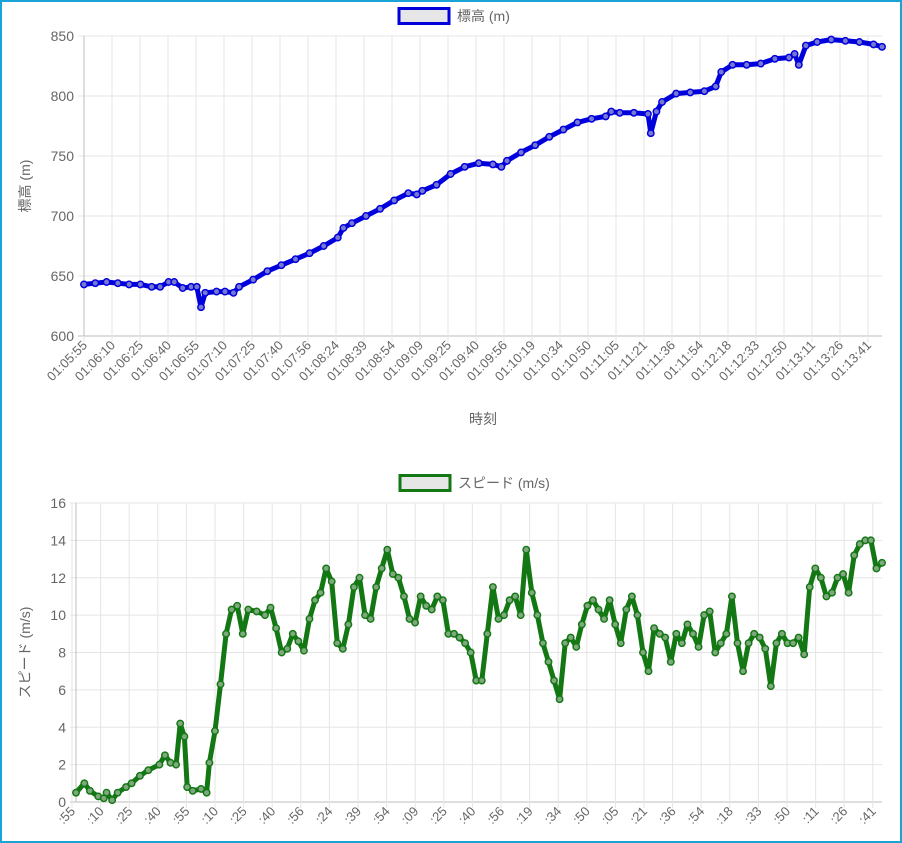  I want to click on x-tick-label: :56, so click(495, 815).